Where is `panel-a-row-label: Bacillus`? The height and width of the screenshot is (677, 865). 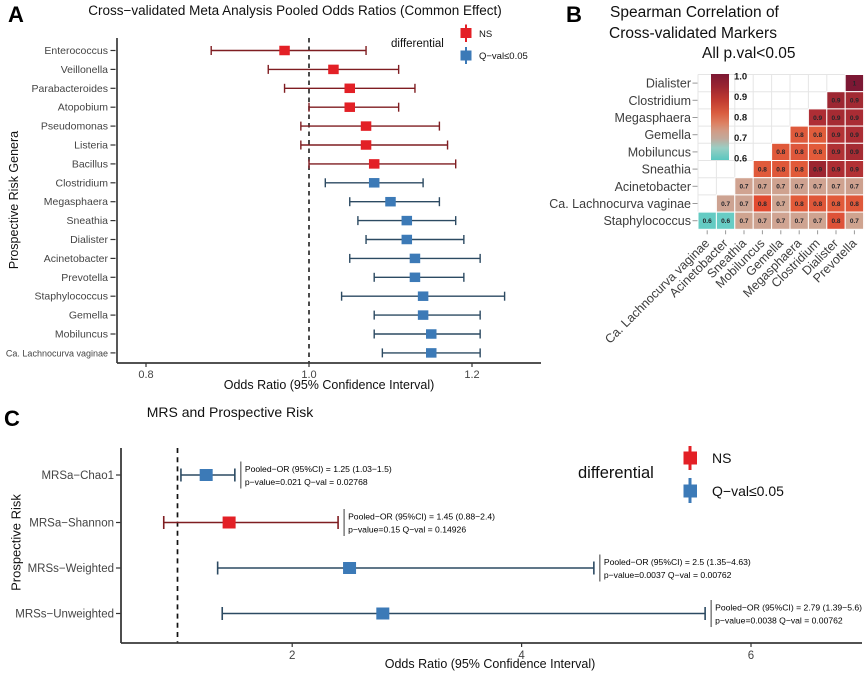
panel-a-row-label: Bacillus is located at coordinates (90, 164).